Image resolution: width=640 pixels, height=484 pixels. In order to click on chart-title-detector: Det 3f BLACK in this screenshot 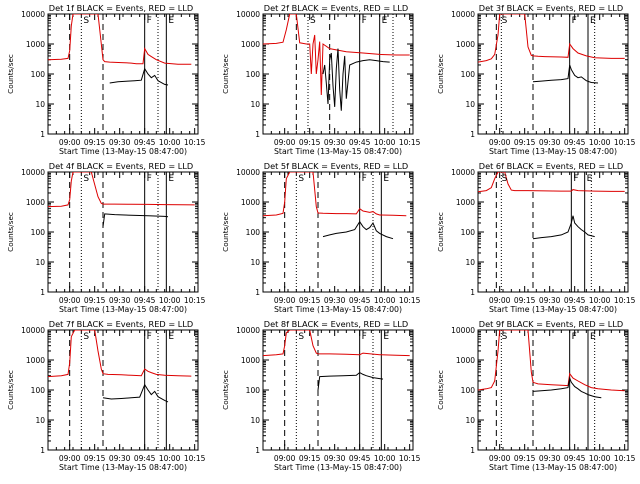, I will do `click(507, 8)`.